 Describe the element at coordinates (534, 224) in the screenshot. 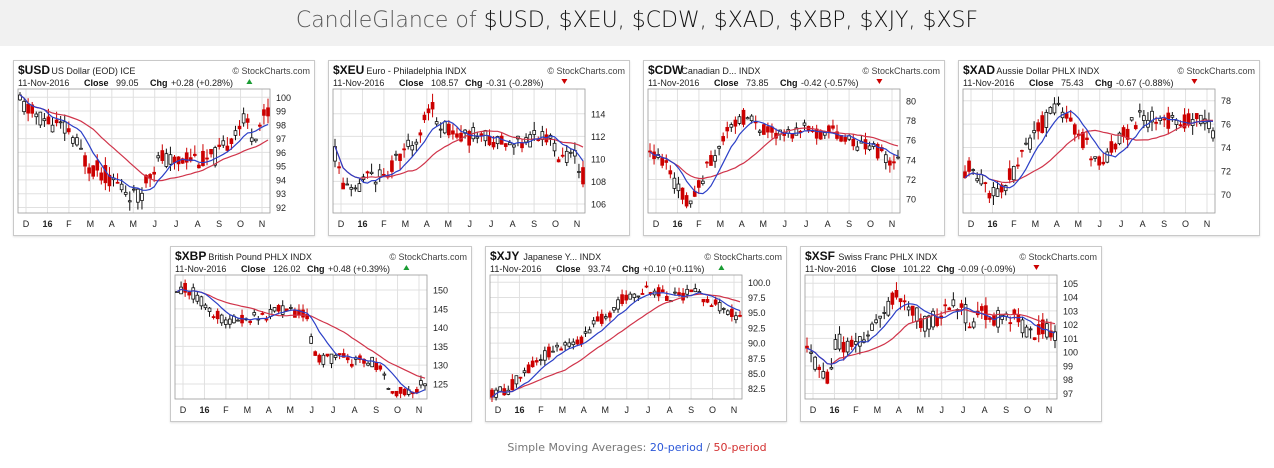

I see `x-tick-label: S` at that location.